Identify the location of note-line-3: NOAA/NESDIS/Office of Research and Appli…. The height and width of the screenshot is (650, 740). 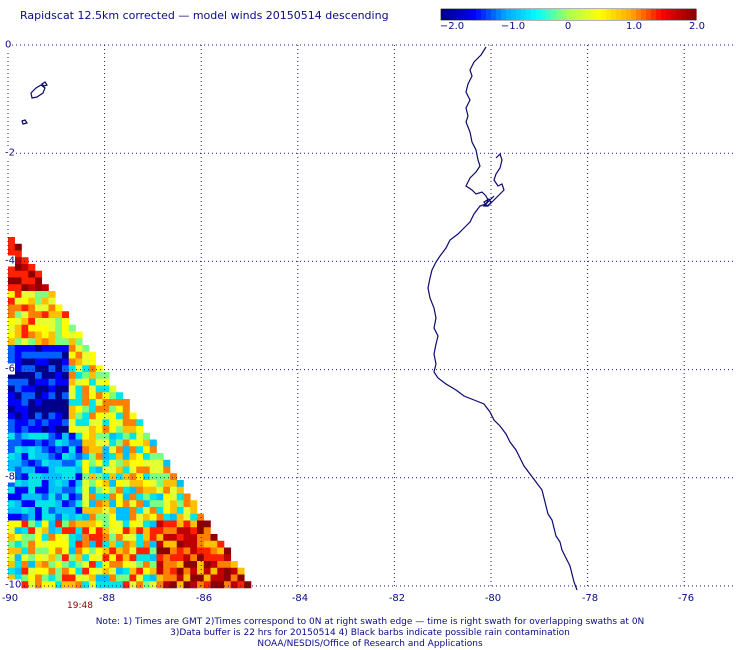
(370, 644).